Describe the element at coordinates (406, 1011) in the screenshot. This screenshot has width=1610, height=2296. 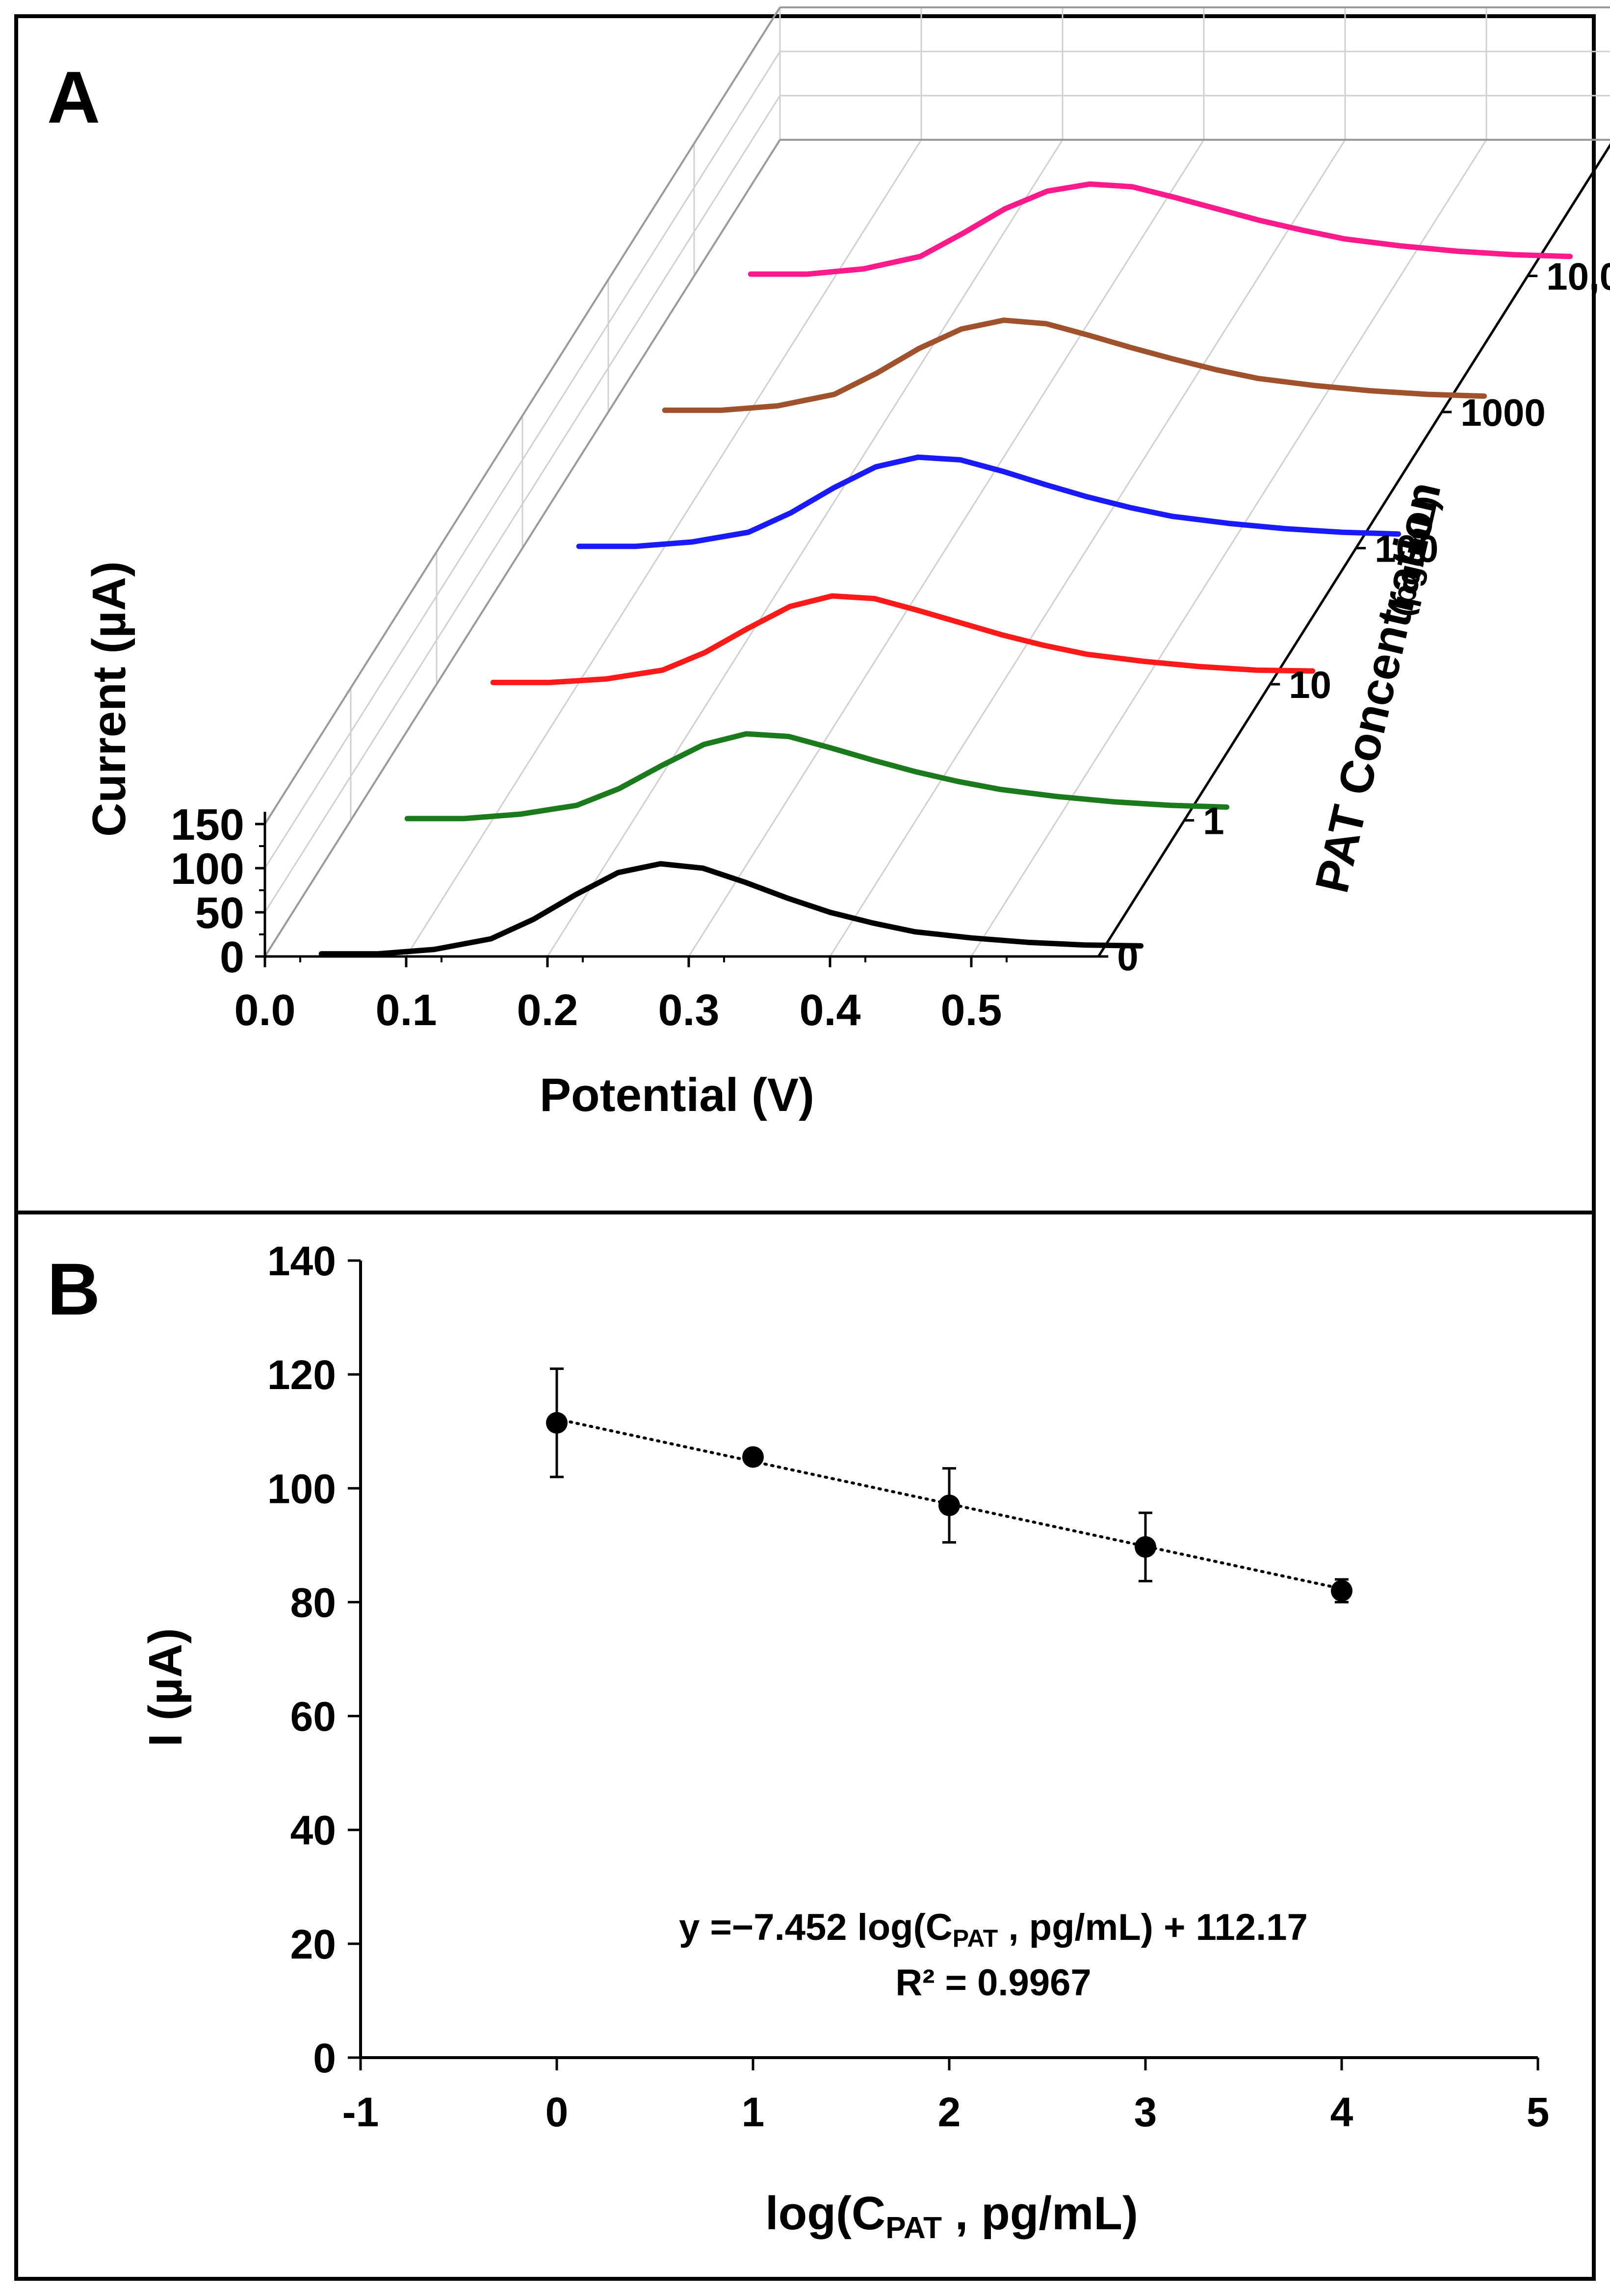
I see `x-tick-label: 0.1` at that location.